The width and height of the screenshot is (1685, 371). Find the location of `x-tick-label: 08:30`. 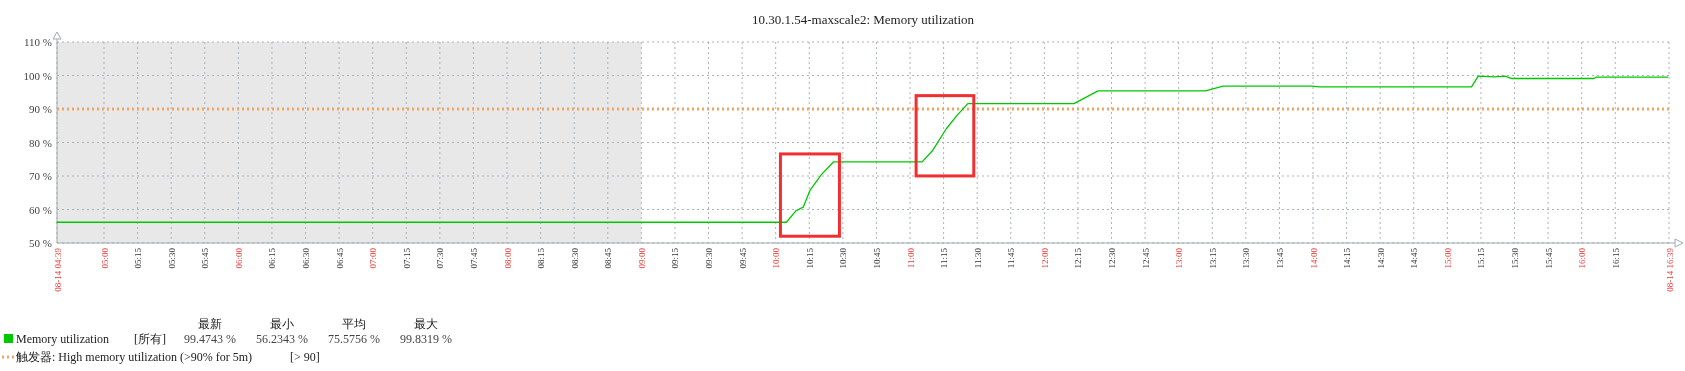

x-tick-label: 08:30 is located at coordinates (574, 258).